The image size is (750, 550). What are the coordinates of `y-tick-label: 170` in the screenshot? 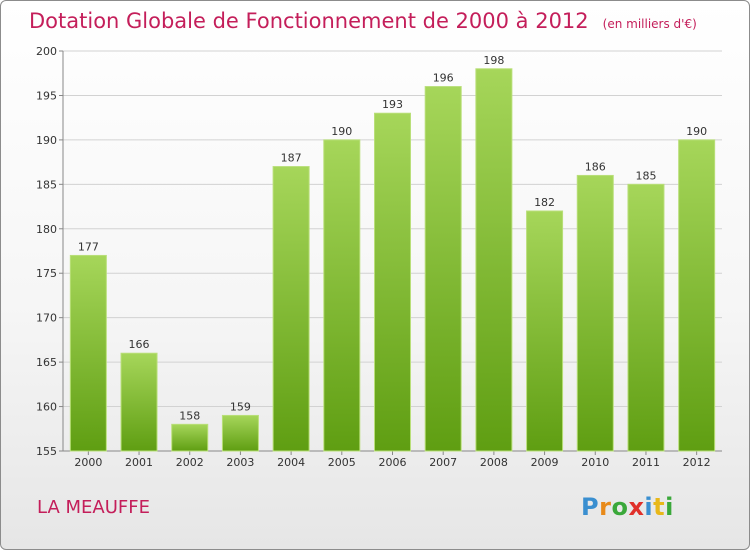 It's located at (46, 318).